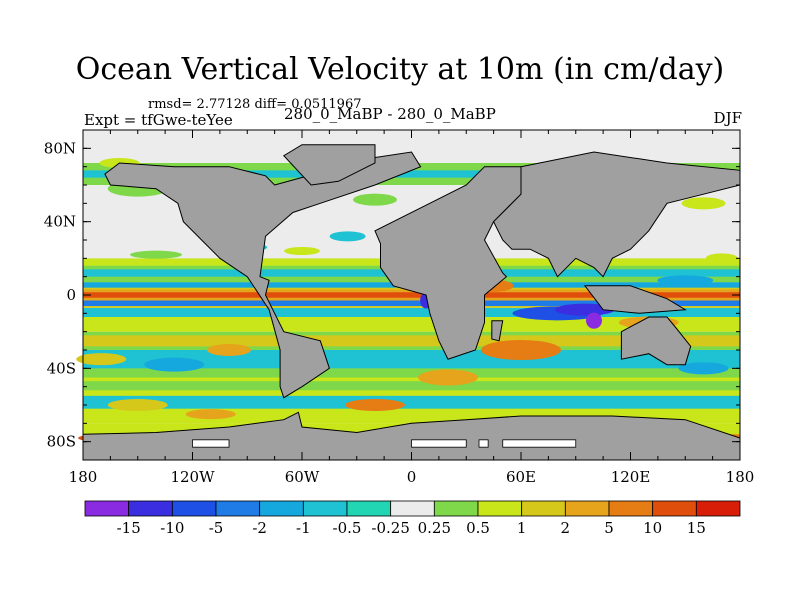 The width and height of the screenshot is (800, 600). Describe the element at coordinates (61, 442) in the screenshot. I see `y-tick-label: 80S` at that location.